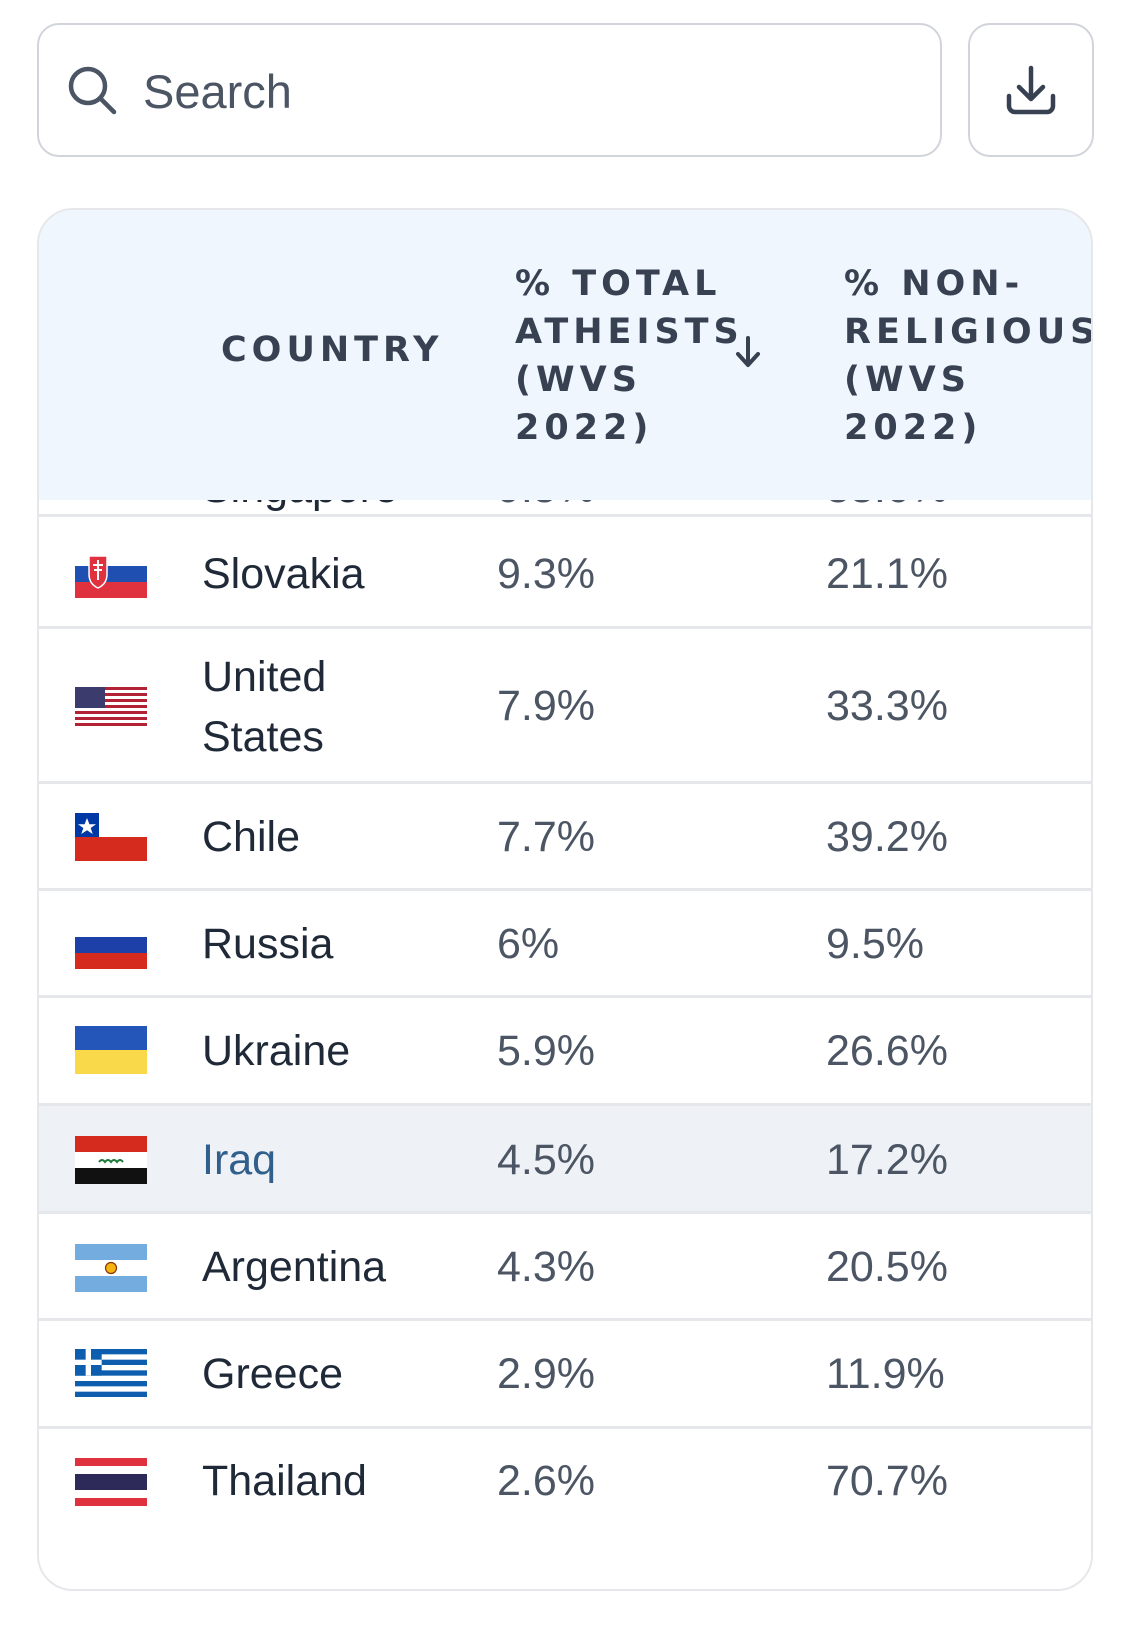  Describe the element at coordinates (276, 1051) in the screenshot. I see `country-name: Ukraine` at that location.